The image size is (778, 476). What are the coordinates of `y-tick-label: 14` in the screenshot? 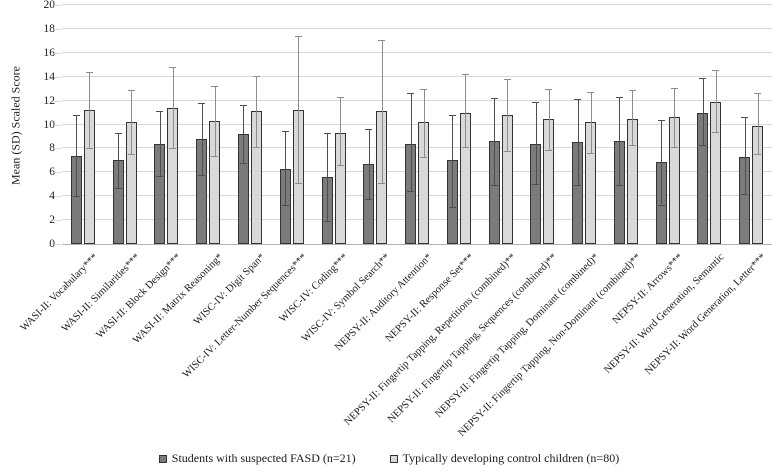 It's located at (49, 76).